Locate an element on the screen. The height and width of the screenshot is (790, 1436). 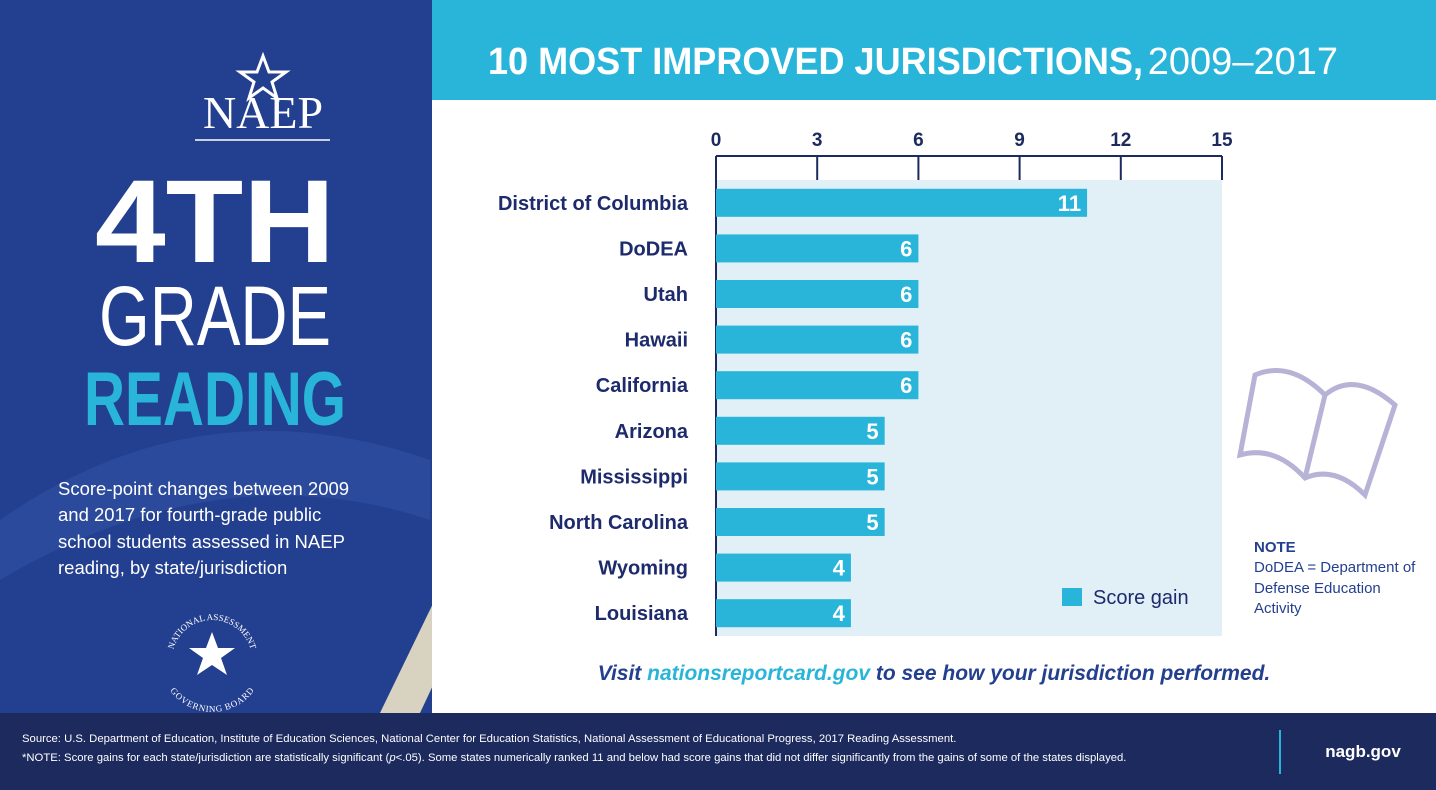
category-label: Mississippi is located at coordinates (634, 477).